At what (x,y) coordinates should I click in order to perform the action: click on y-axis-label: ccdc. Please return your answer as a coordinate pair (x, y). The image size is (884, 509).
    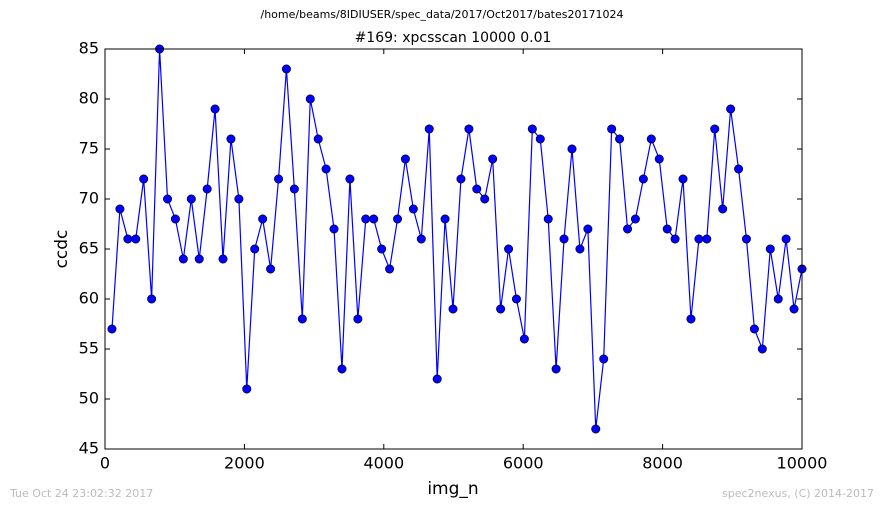
    Looking at the image, I should click on (62, 249).